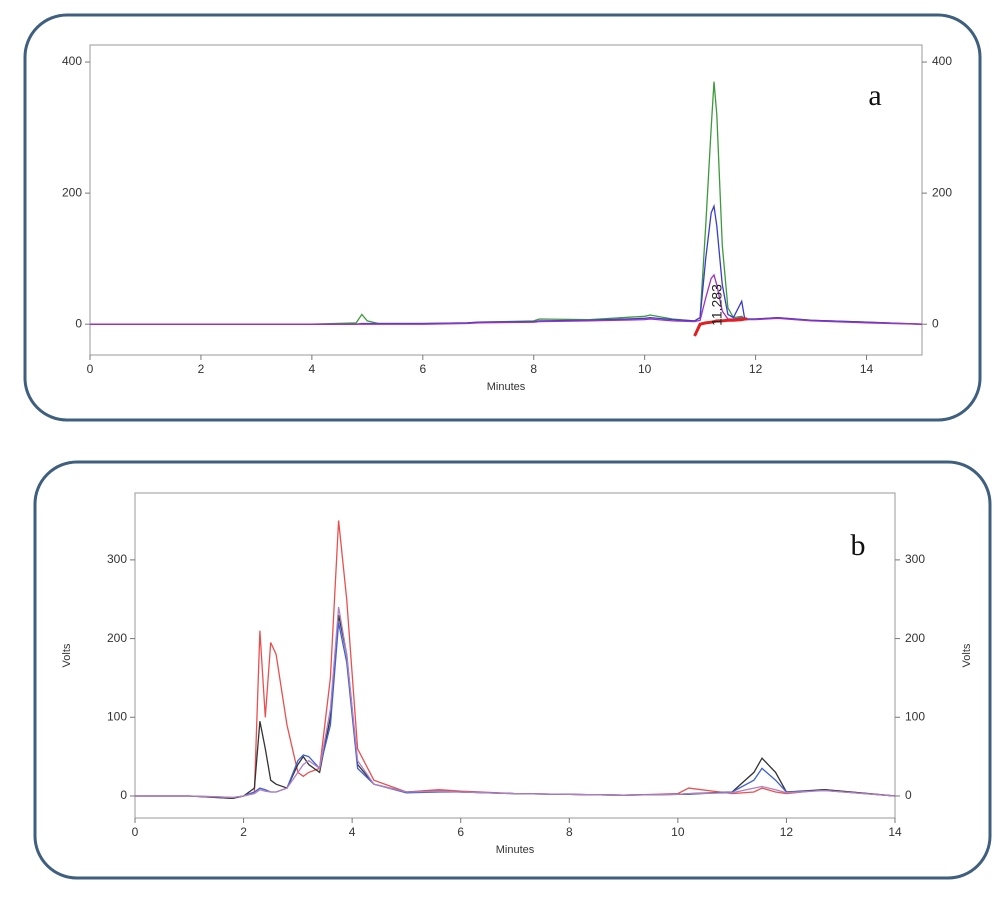 This screenshot has width=1000, height=902. What do you see at coordinates (117, 559) in the screenshot?
I see `y-tick-label: 300` at bounding box center [117, 559].